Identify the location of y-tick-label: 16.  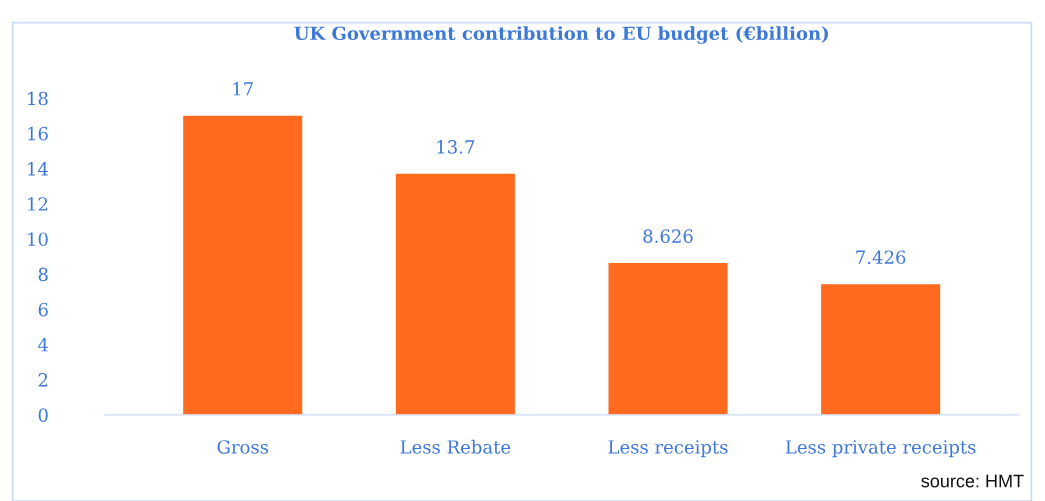
(38, 133).